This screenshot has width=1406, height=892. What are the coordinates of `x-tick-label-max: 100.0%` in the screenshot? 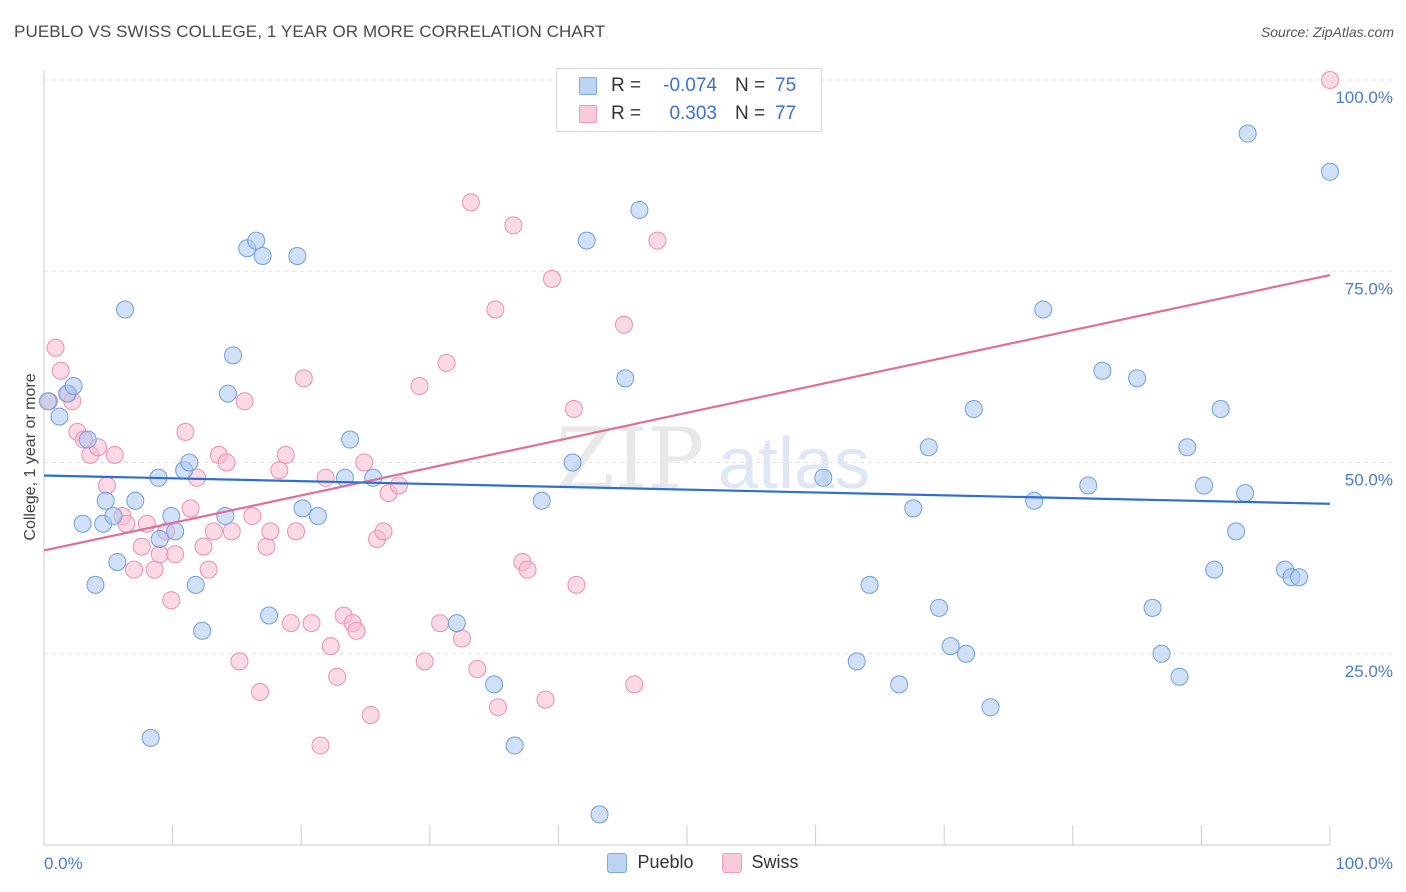 It's located at (1364, 863).